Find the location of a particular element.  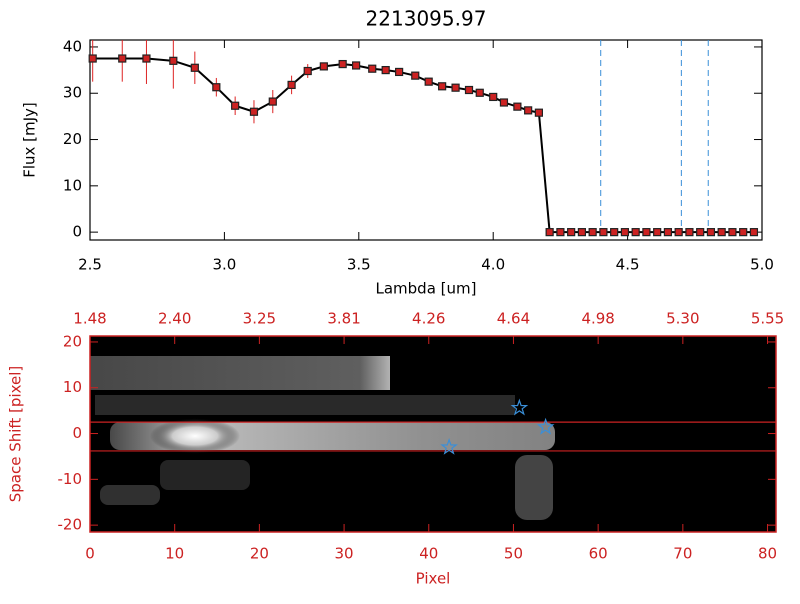

x-tick-label: 30 is located at coordinates (344, 554).